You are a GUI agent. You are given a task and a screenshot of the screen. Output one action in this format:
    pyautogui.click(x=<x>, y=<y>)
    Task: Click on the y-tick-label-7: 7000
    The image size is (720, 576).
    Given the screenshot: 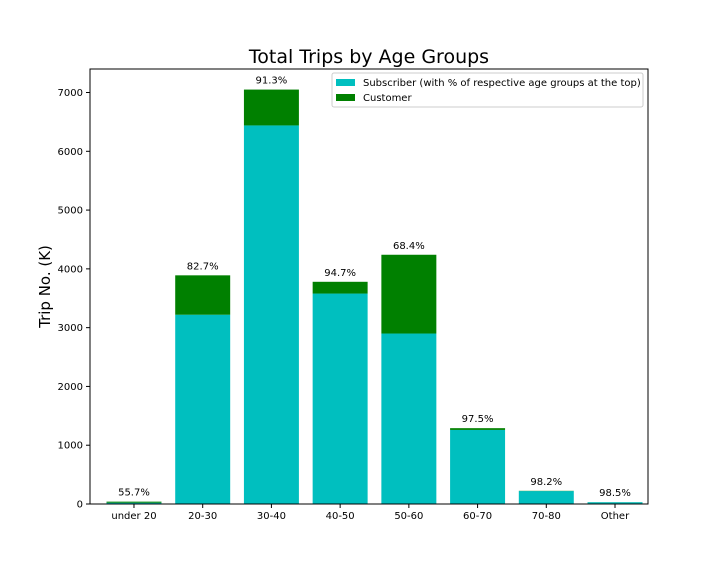 What is the action you would take?
    pyautogui.click(x=70, y=93)
    